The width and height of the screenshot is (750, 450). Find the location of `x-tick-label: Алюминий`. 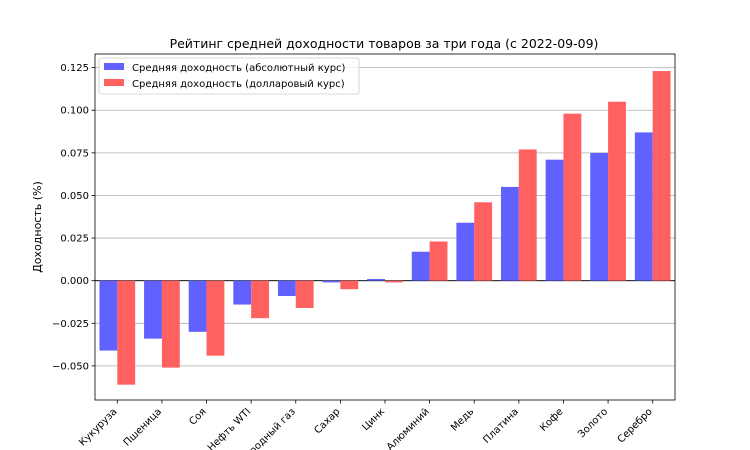

x-tick-label: Алюминий is located at coordinates (408, 428).